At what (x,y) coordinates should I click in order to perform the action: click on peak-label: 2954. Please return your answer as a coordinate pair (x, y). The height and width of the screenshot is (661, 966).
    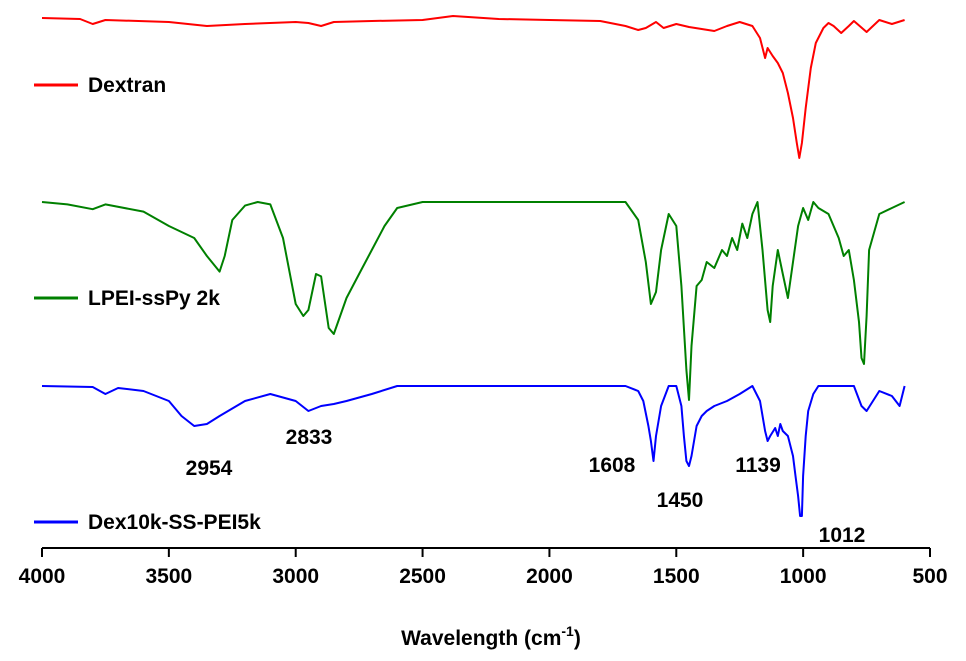
    Looking at the image, I should click on (209, 468).